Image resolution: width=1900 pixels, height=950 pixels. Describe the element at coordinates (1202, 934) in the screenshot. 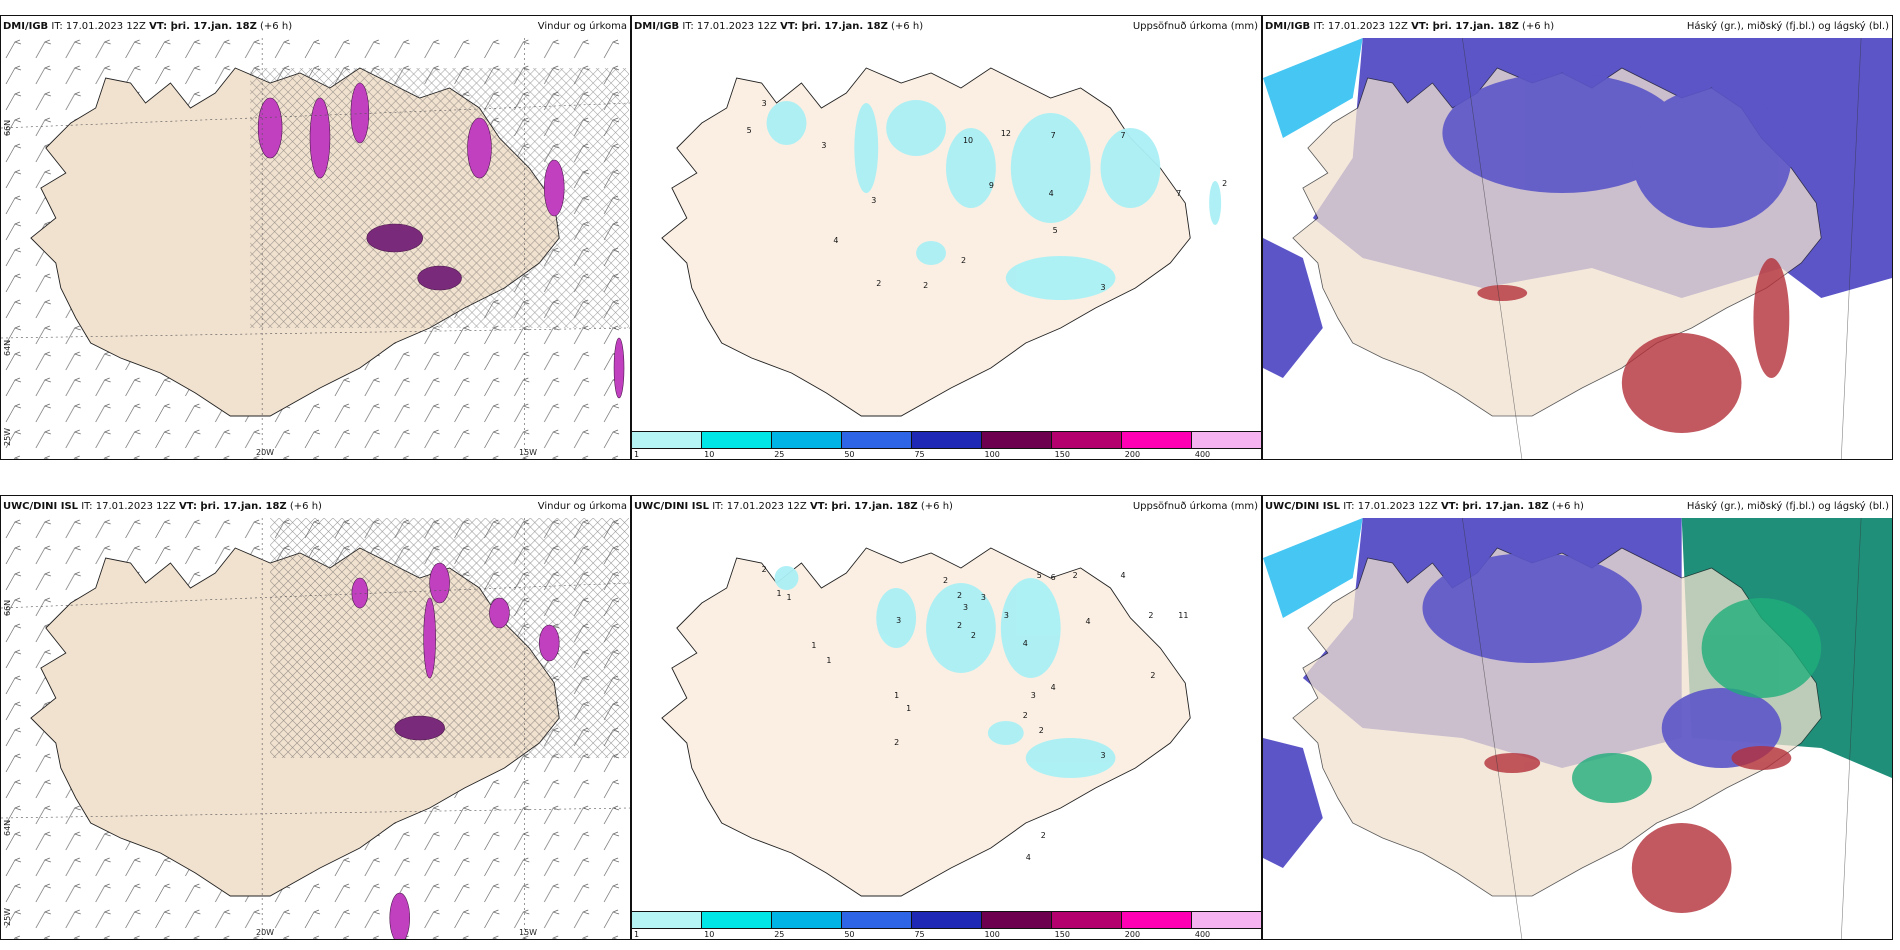

I see `colorbar-tick-label: 400` at that location.